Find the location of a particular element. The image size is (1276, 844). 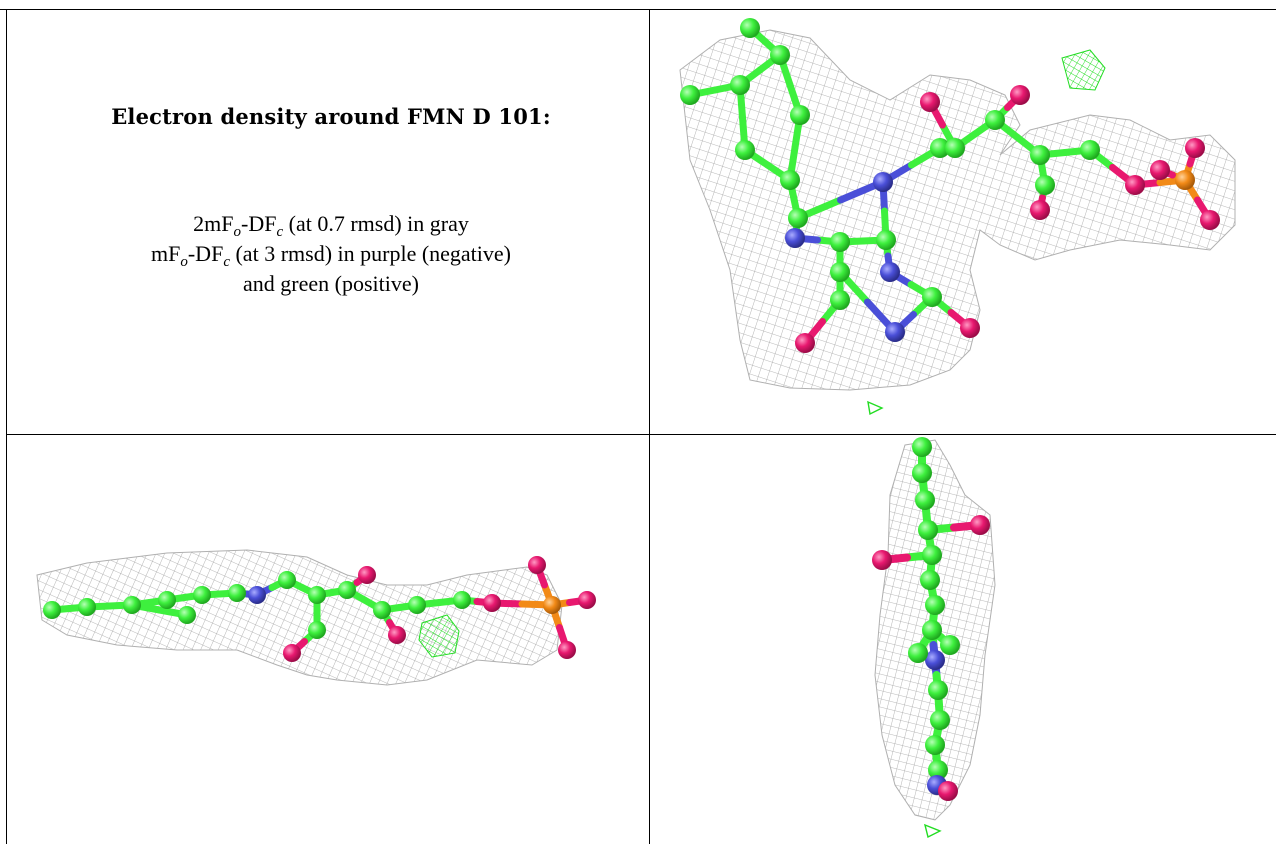

caption-line-2: mFo-DFc (at 3 rmsd) in purple (negative) is located at coordinates (331, 255).